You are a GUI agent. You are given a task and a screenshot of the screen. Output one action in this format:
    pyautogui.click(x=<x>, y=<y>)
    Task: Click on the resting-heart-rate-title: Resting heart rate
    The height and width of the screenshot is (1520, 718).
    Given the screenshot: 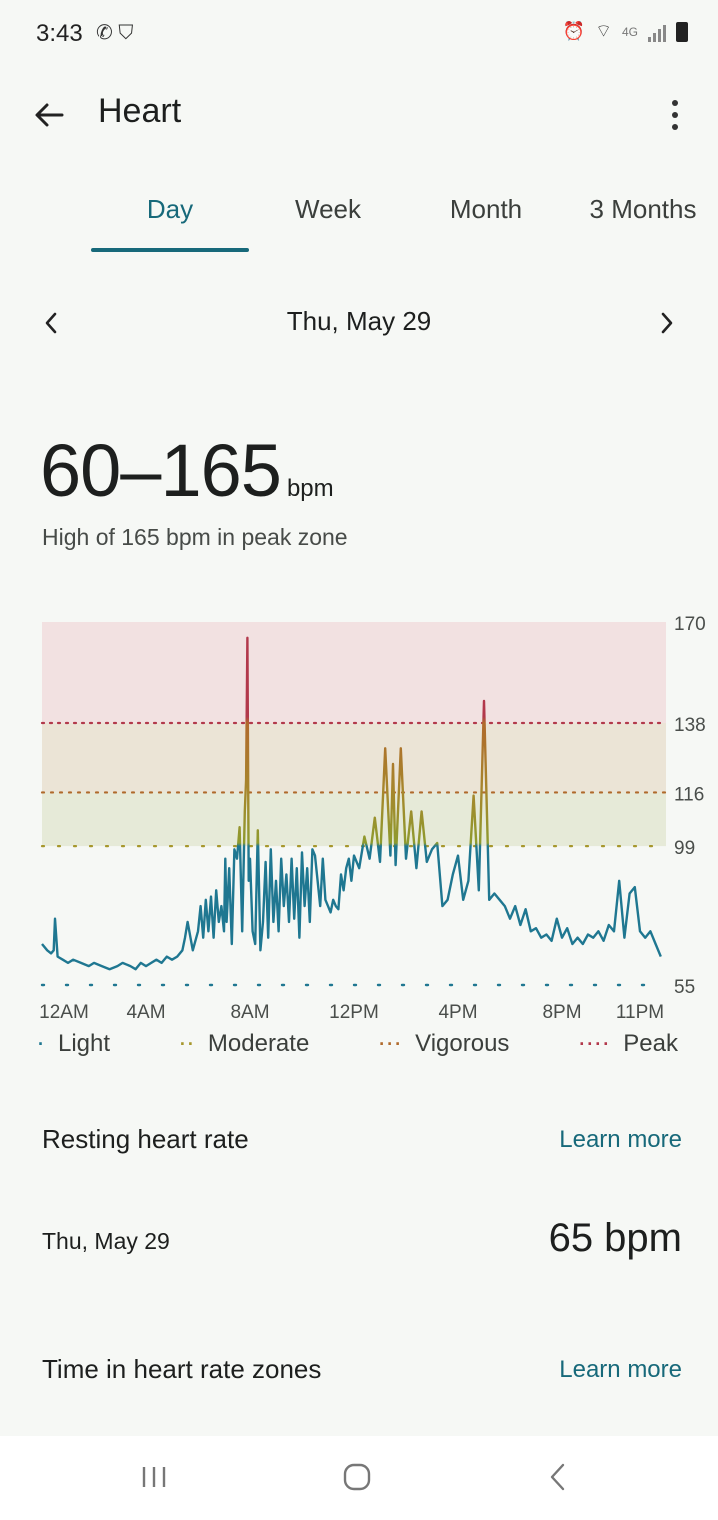 What is the action you would take?
    pyautogui.click(x=145, y=1139)
    